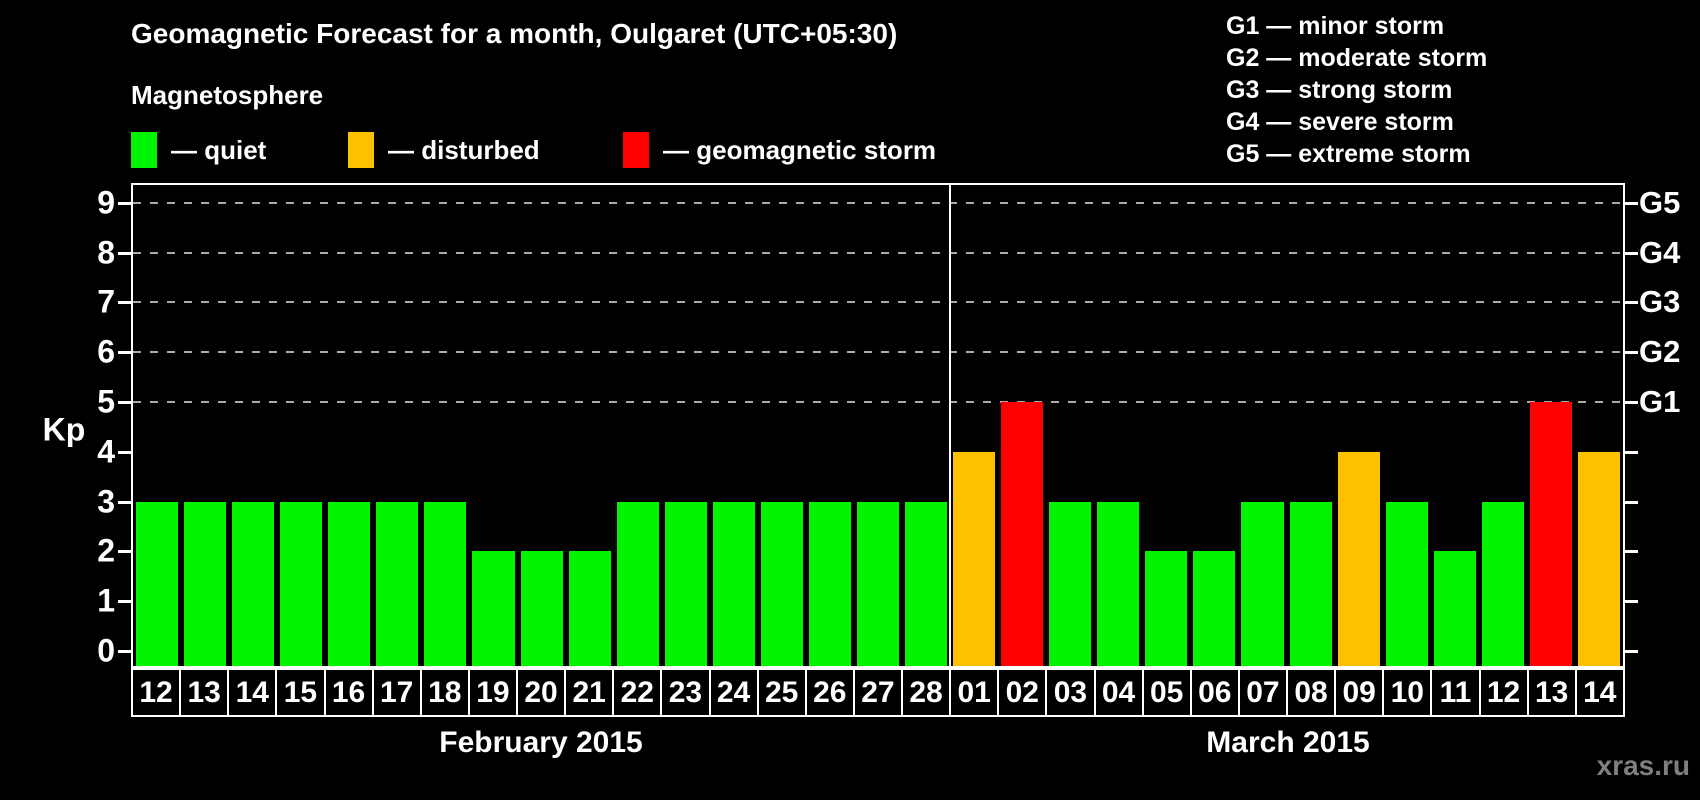 This screenshot has height=800, width=1700. I want to click on storm-scale-g3: G3 — strong storm, so click(1339, 90).